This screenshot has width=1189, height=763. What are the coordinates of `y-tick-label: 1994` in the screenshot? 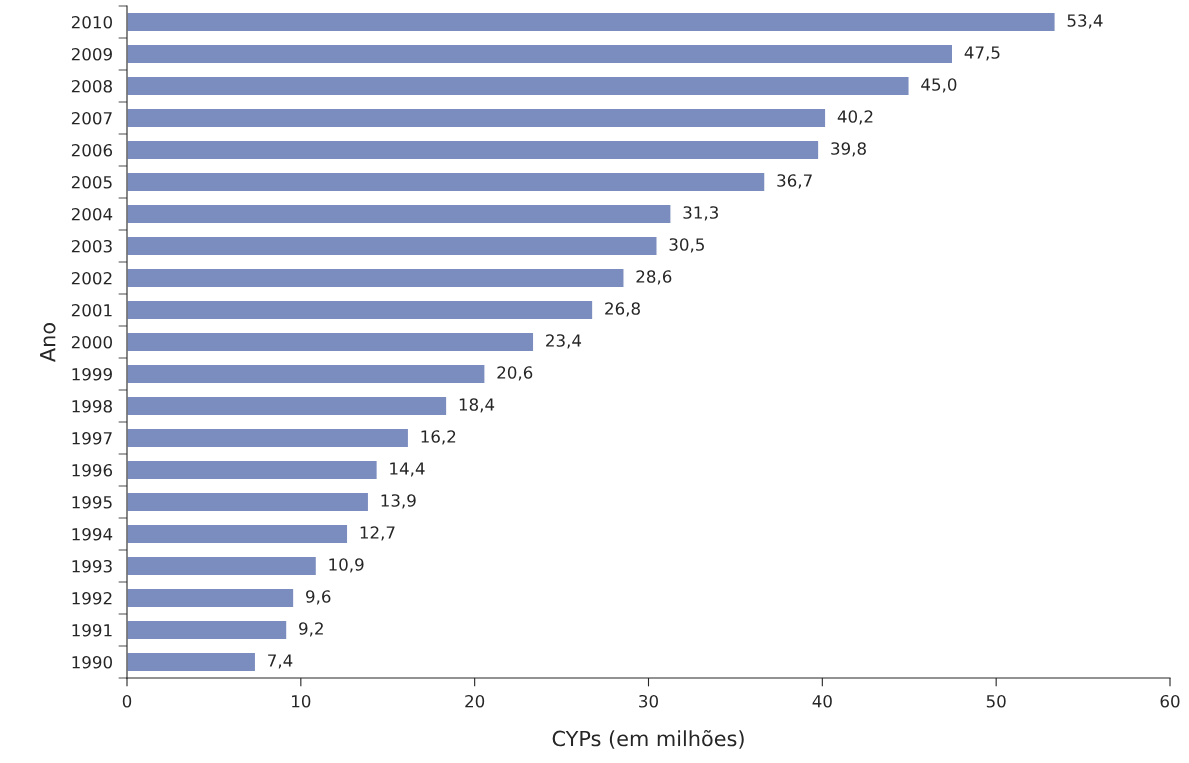 It's located at (92, 534).